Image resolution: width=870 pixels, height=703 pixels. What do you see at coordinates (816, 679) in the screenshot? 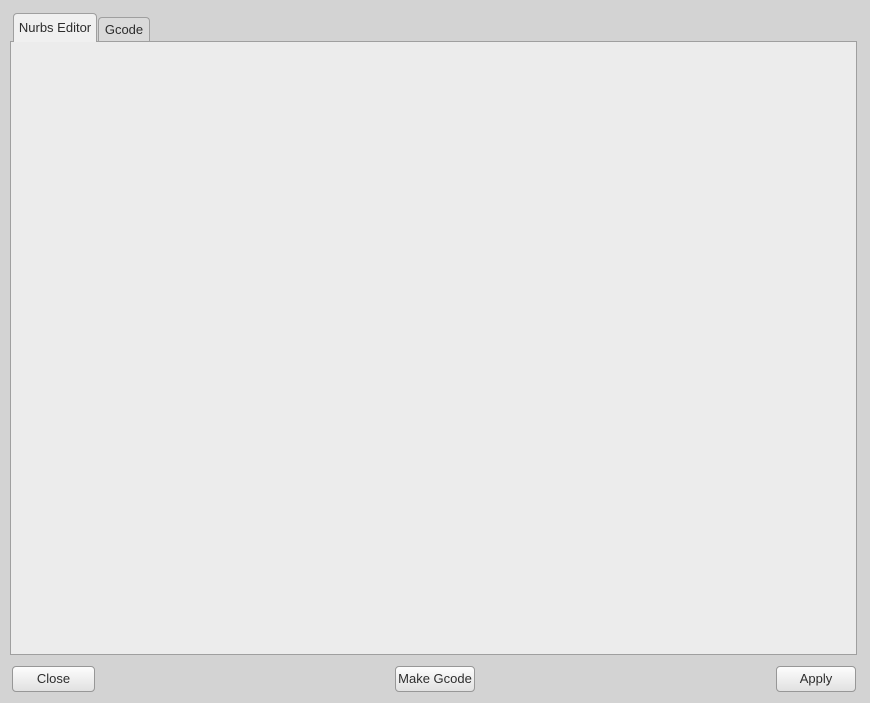
I see `apply-button: Apply` at bounding box center [816, 679].